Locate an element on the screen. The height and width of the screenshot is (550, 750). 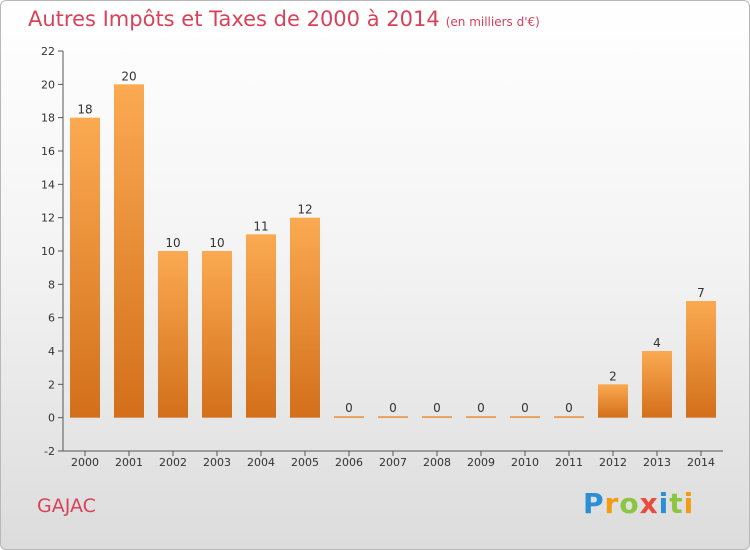
bar-value-label: 18 is located at coordinates (84, 110).